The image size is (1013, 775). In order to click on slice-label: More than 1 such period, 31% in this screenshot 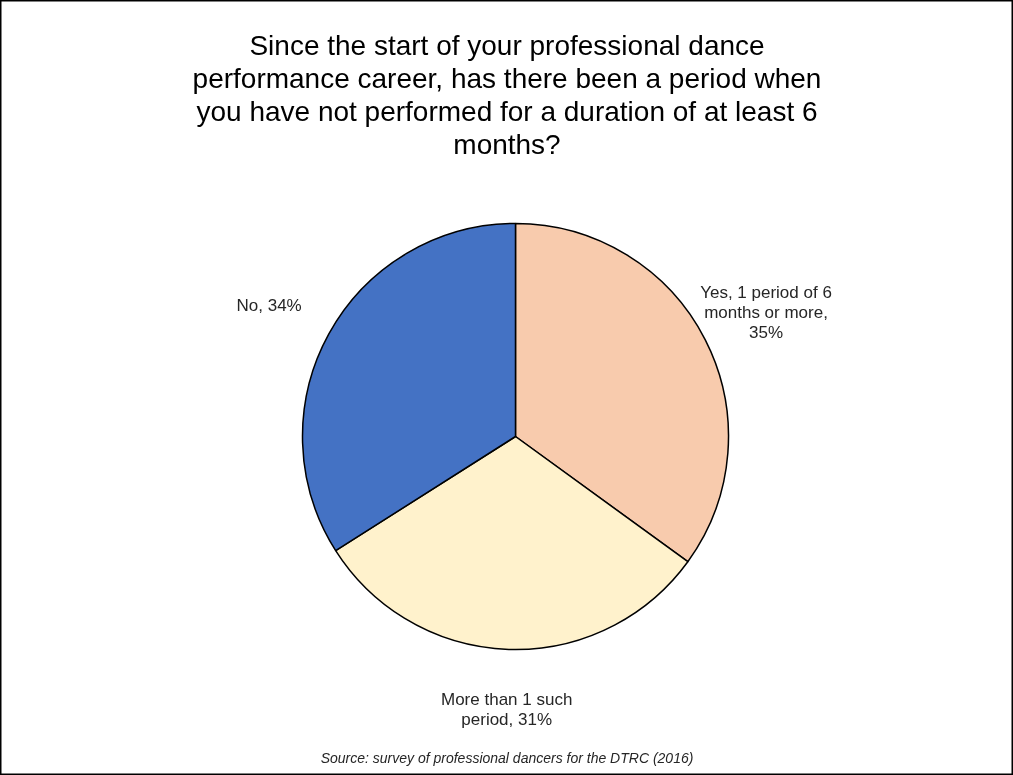, I will do `click(506, 709)`.